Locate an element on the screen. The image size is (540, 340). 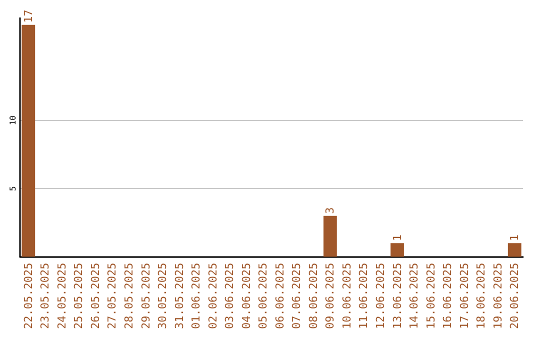
x-tick-label: 08.06.2025 is located at coordinates (313, 296).